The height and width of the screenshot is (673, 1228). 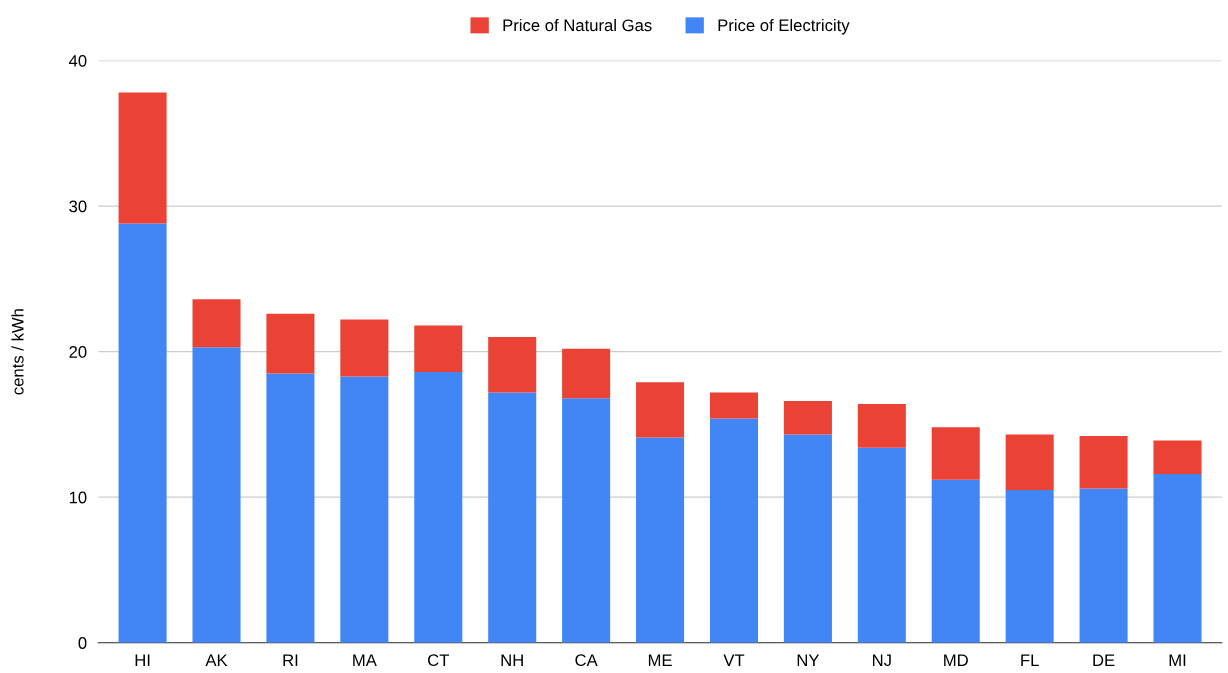 I want to click on x-tick-label: ME, so click(x=660, y=660).